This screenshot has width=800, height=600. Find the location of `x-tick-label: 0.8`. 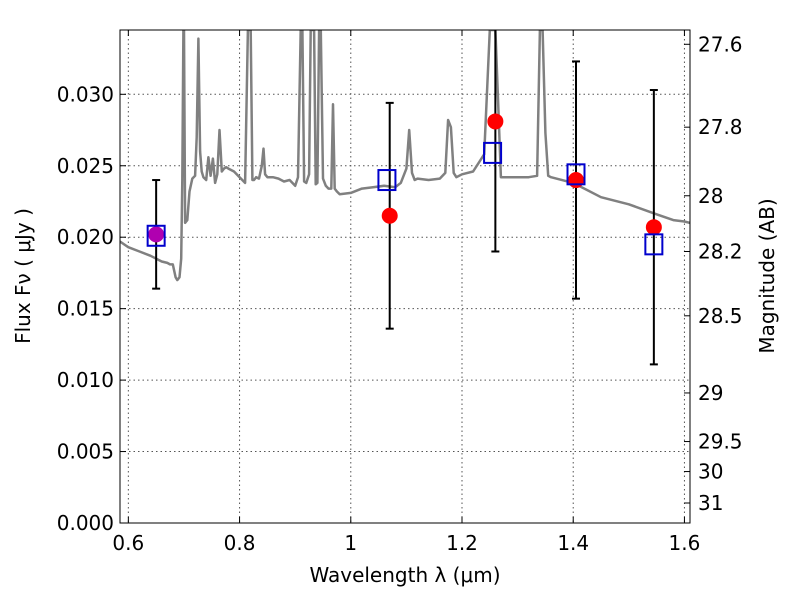

x-tick-label: 0.8 is located at coordinates (240, 543).